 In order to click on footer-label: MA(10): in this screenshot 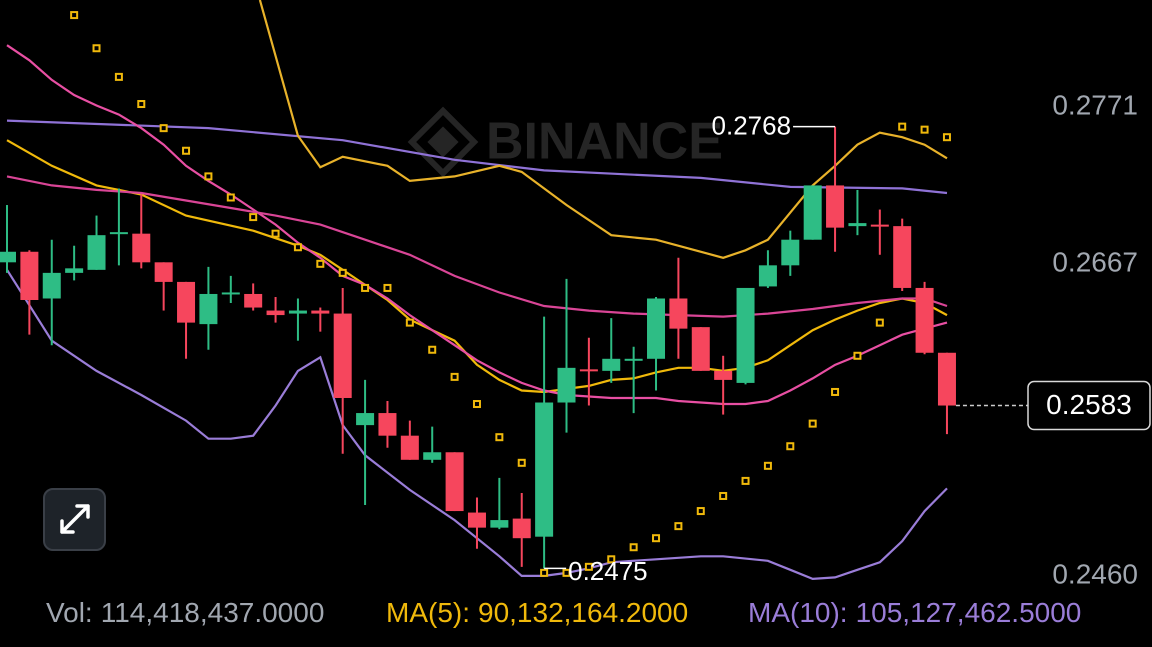, I will do `click(798, 612)`.